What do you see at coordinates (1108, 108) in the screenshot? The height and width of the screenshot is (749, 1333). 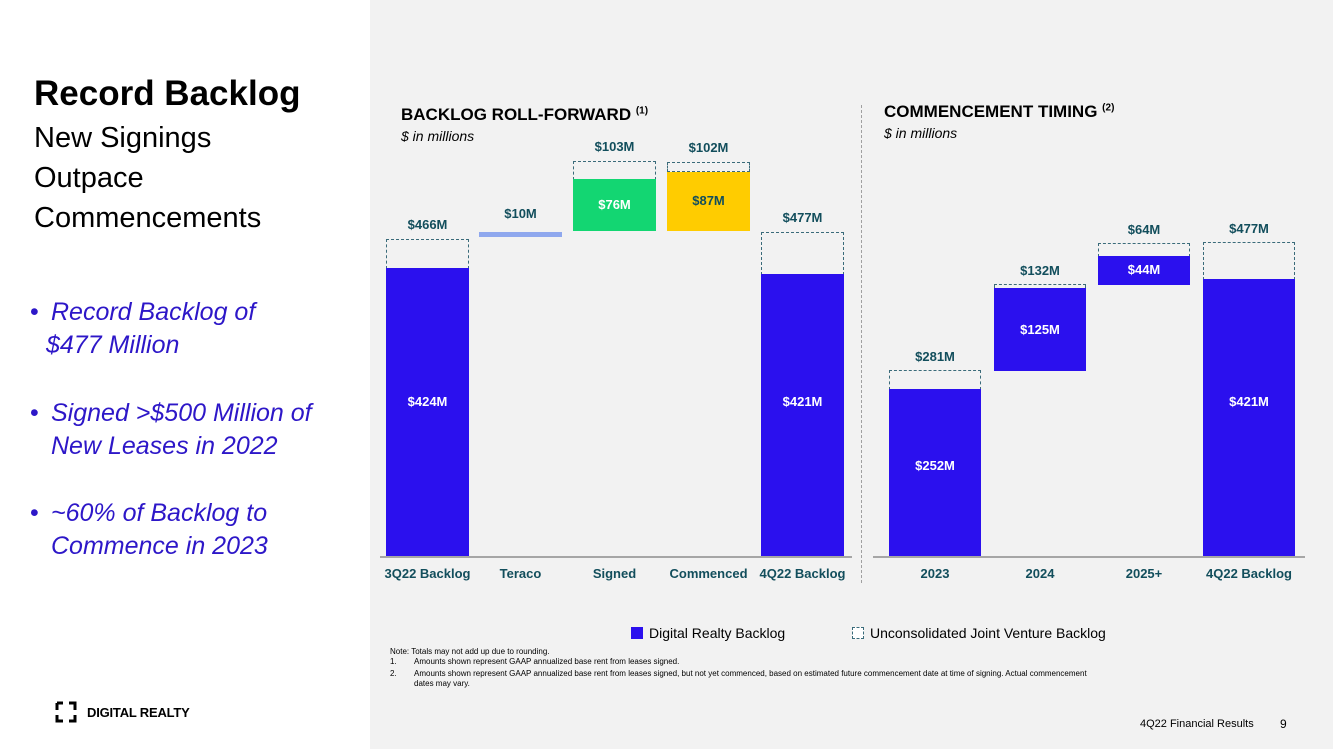 I see `chart2-footnote: (2)` at bounding box center [1108, 108].